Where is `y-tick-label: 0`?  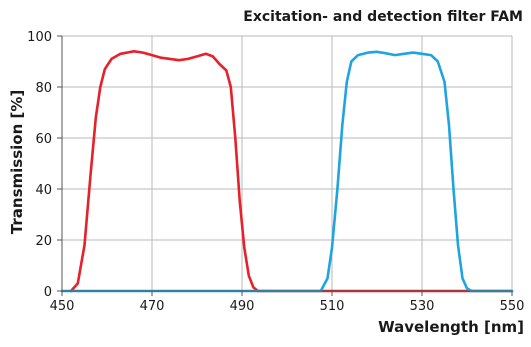 y-tick-label: 0 is located at coordinates (48, 292).